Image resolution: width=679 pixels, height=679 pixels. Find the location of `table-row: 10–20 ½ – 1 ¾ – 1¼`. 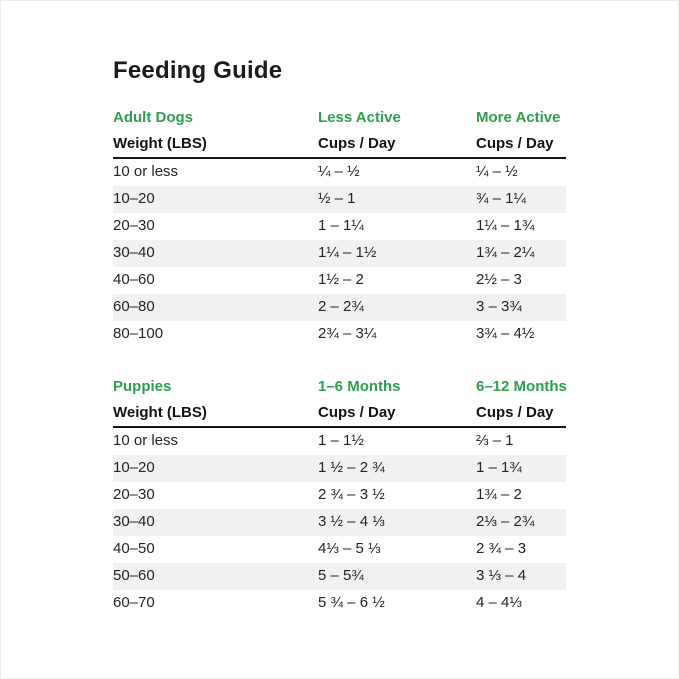

table-row: 10–20 ½ – 1 ¾ – 1¼ is located at coordinates (339, 199).